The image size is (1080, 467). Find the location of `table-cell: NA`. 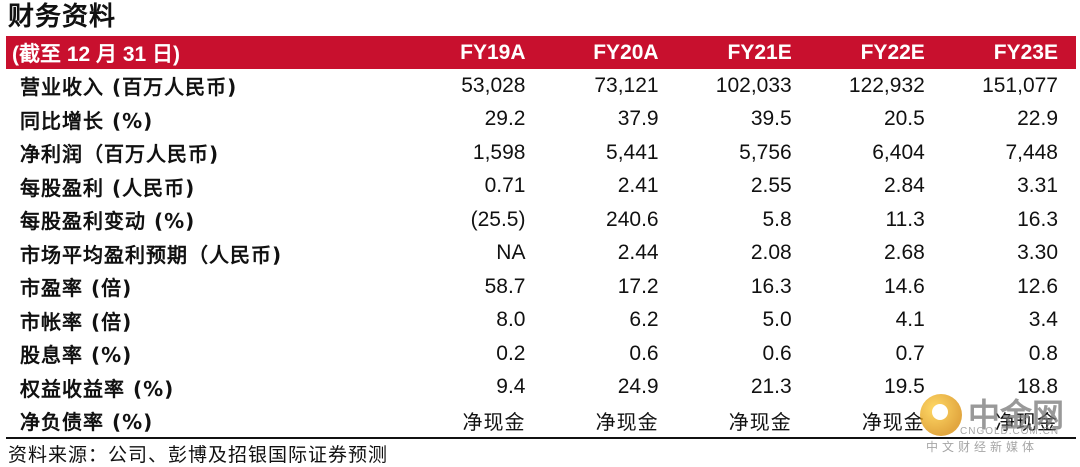

table-cell: NA is located at coordinates (511, 253).